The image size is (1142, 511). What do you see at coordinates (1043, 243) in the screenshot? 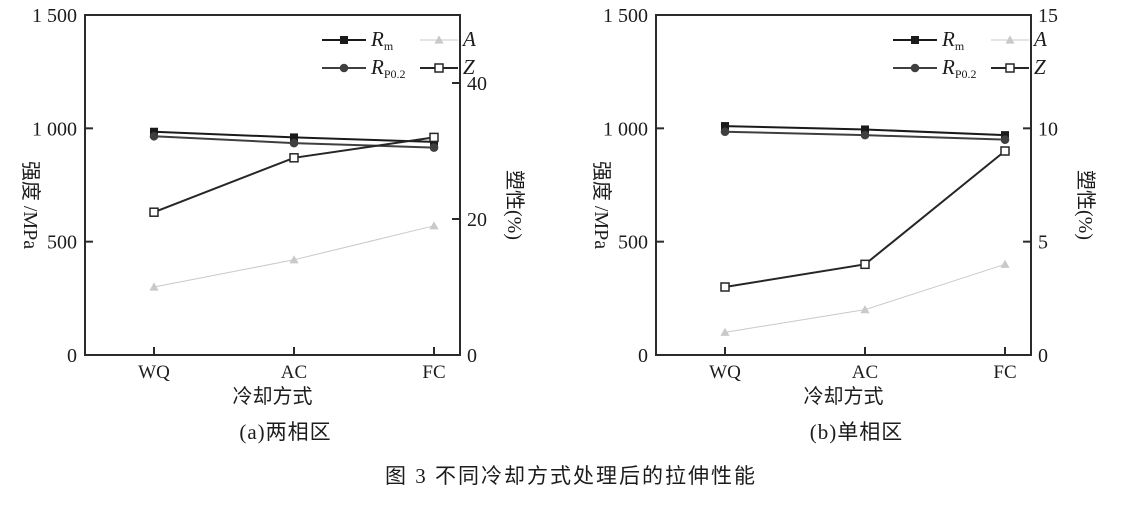
I see `right-axis-tick-label: 5` at bounding box center [1043, 243].